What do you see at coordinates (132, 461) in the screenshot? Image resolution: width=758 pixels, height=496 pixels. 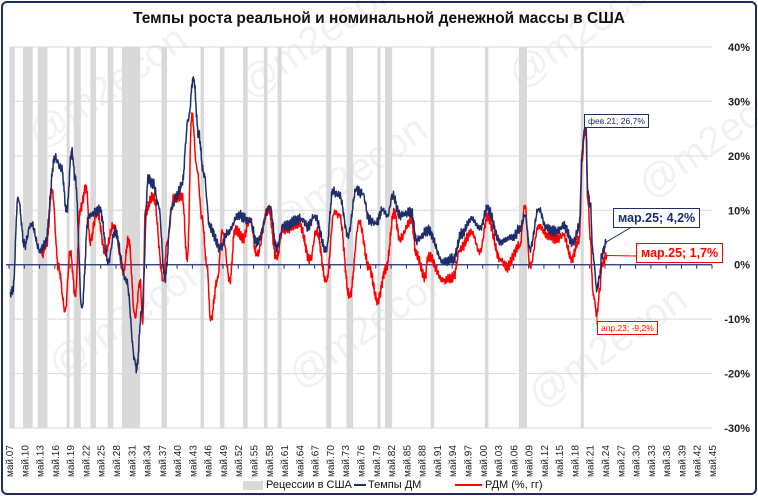 I see `x-tick-label: май.31` at bounding box center [132, 461].